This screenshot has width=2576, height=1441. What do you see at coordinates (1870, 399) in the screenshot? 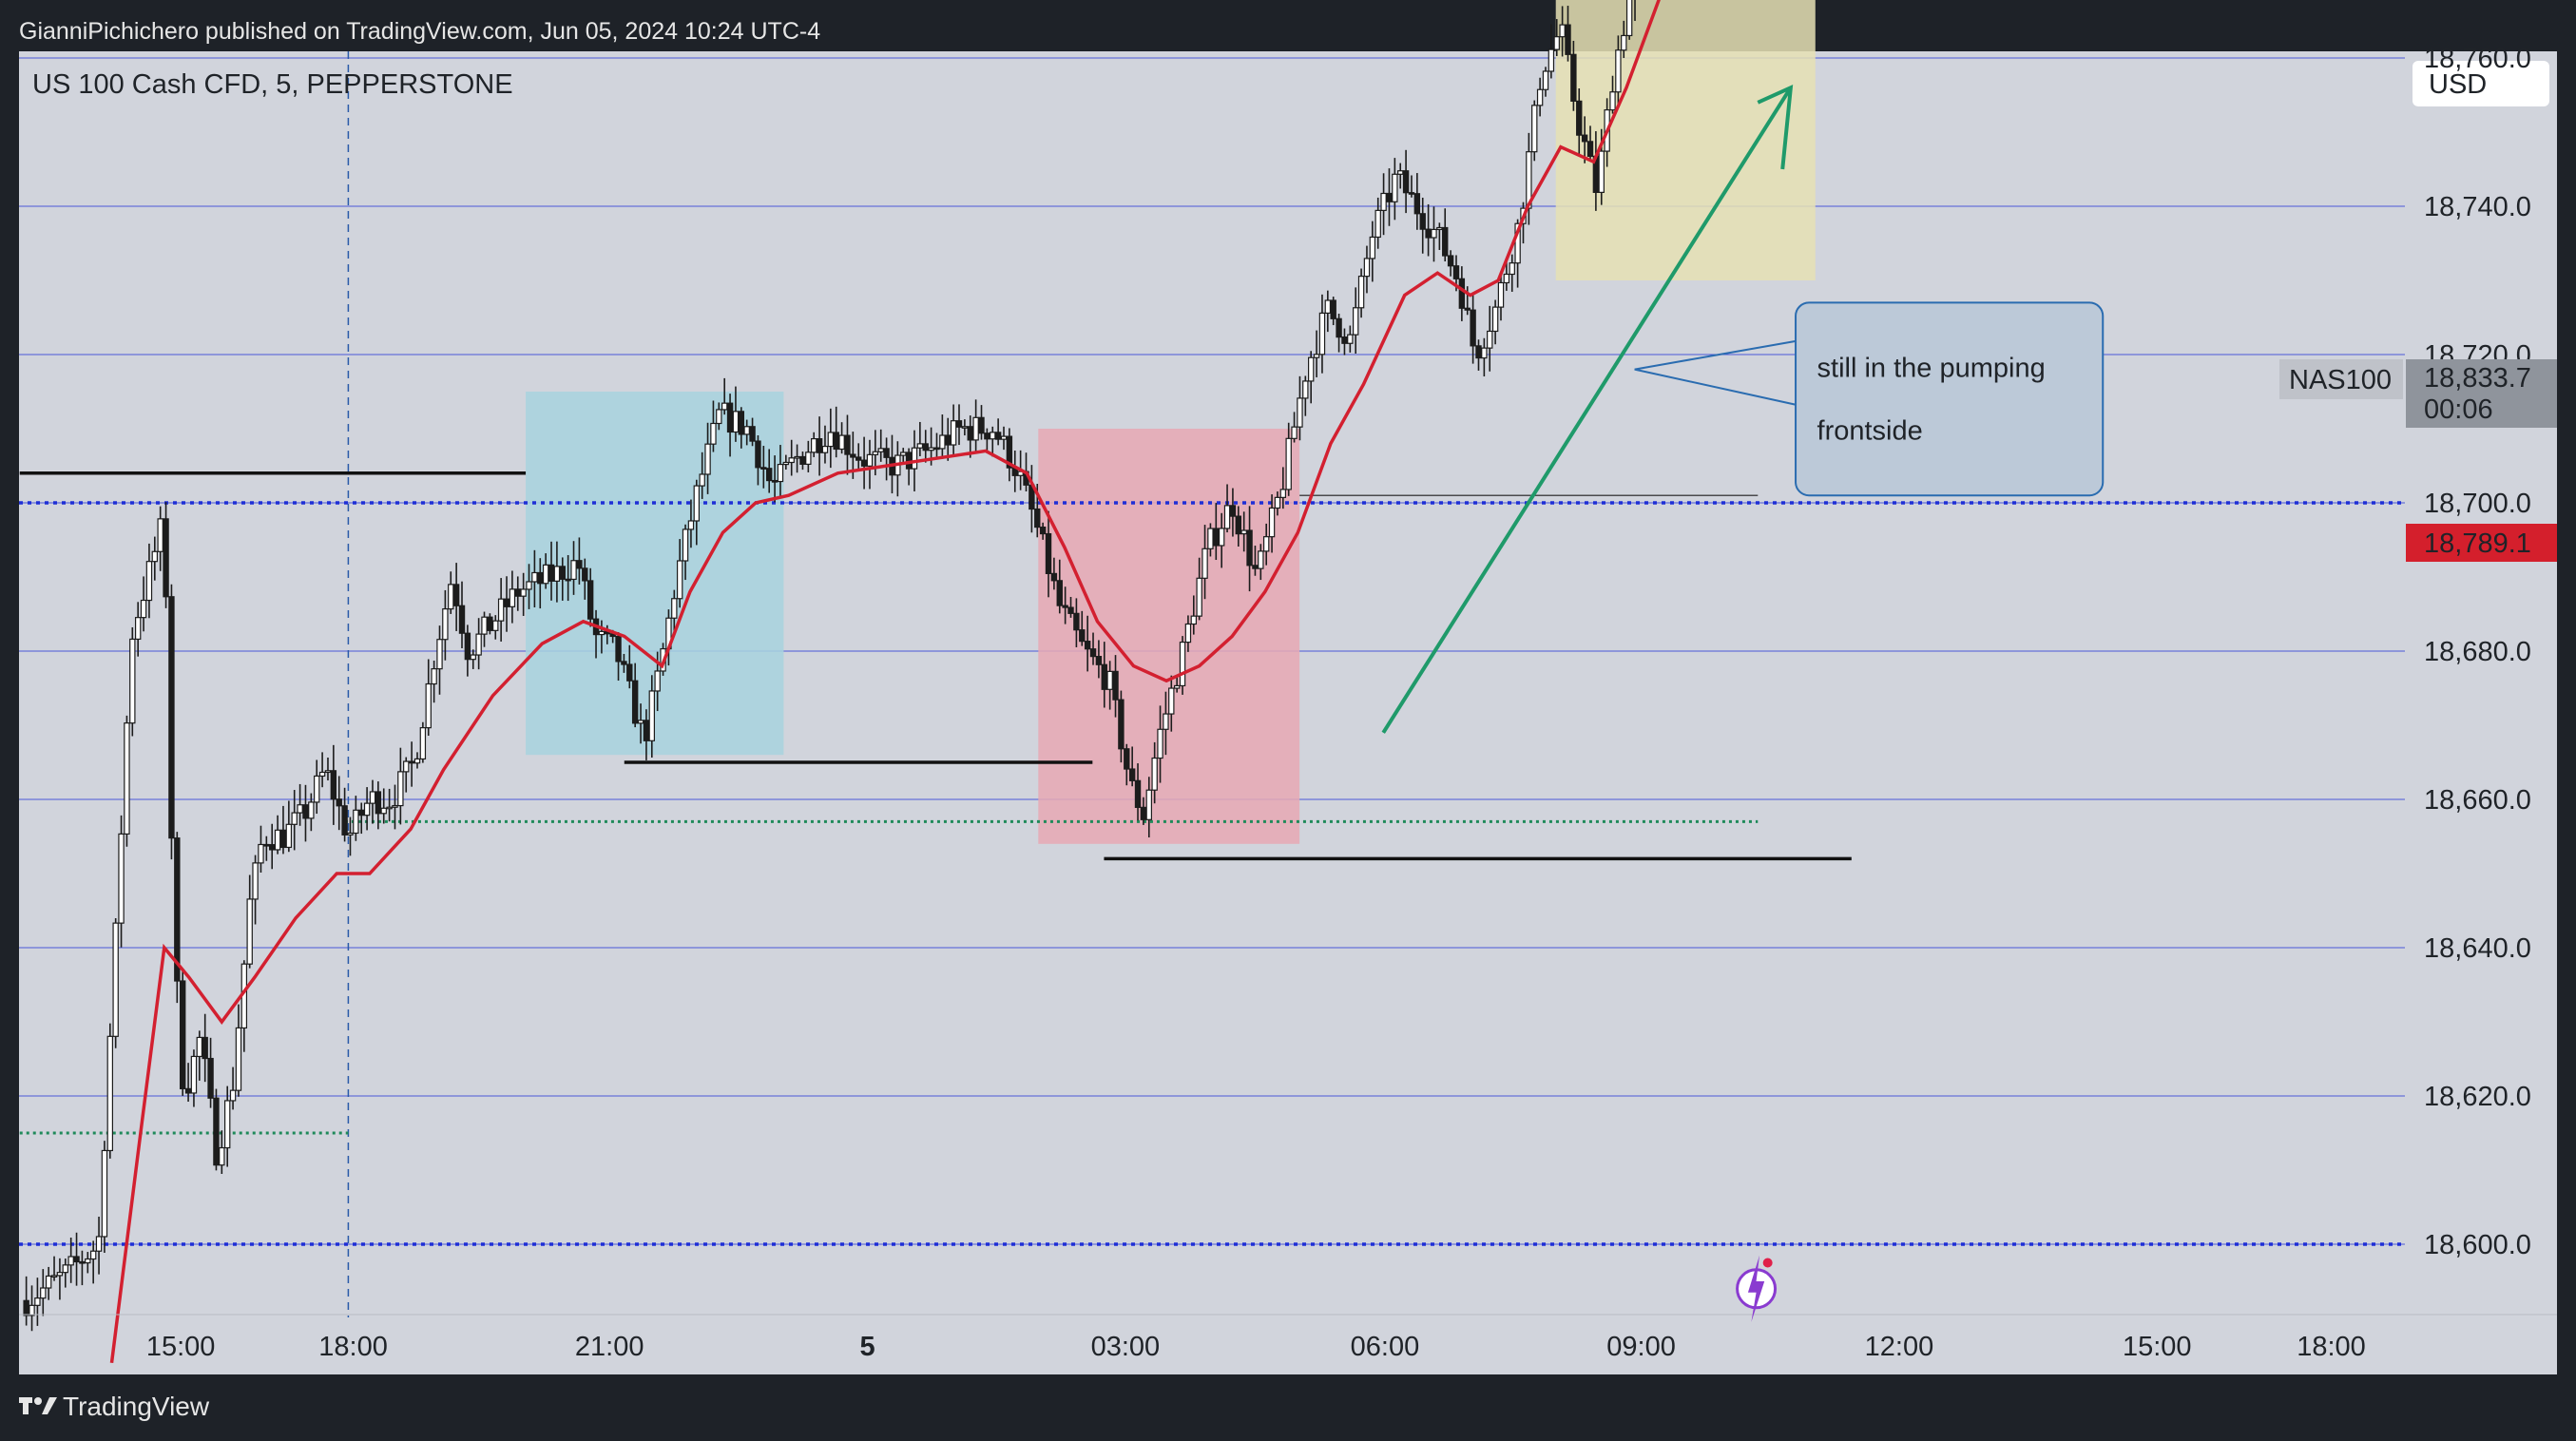
I see `callout-frontside: still in the pumping frontside` at bounding box center [1870, 399].